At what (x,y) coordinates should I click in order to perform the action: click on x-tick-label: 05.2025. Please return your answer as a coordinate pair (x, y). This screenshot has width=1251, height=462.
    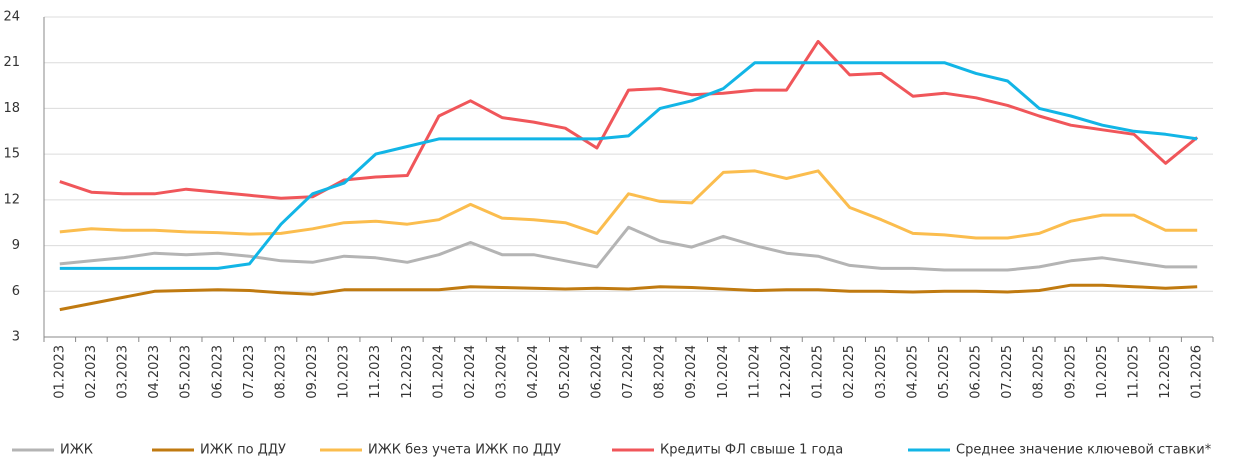
    Looking at the image, I should click on (944, 372).